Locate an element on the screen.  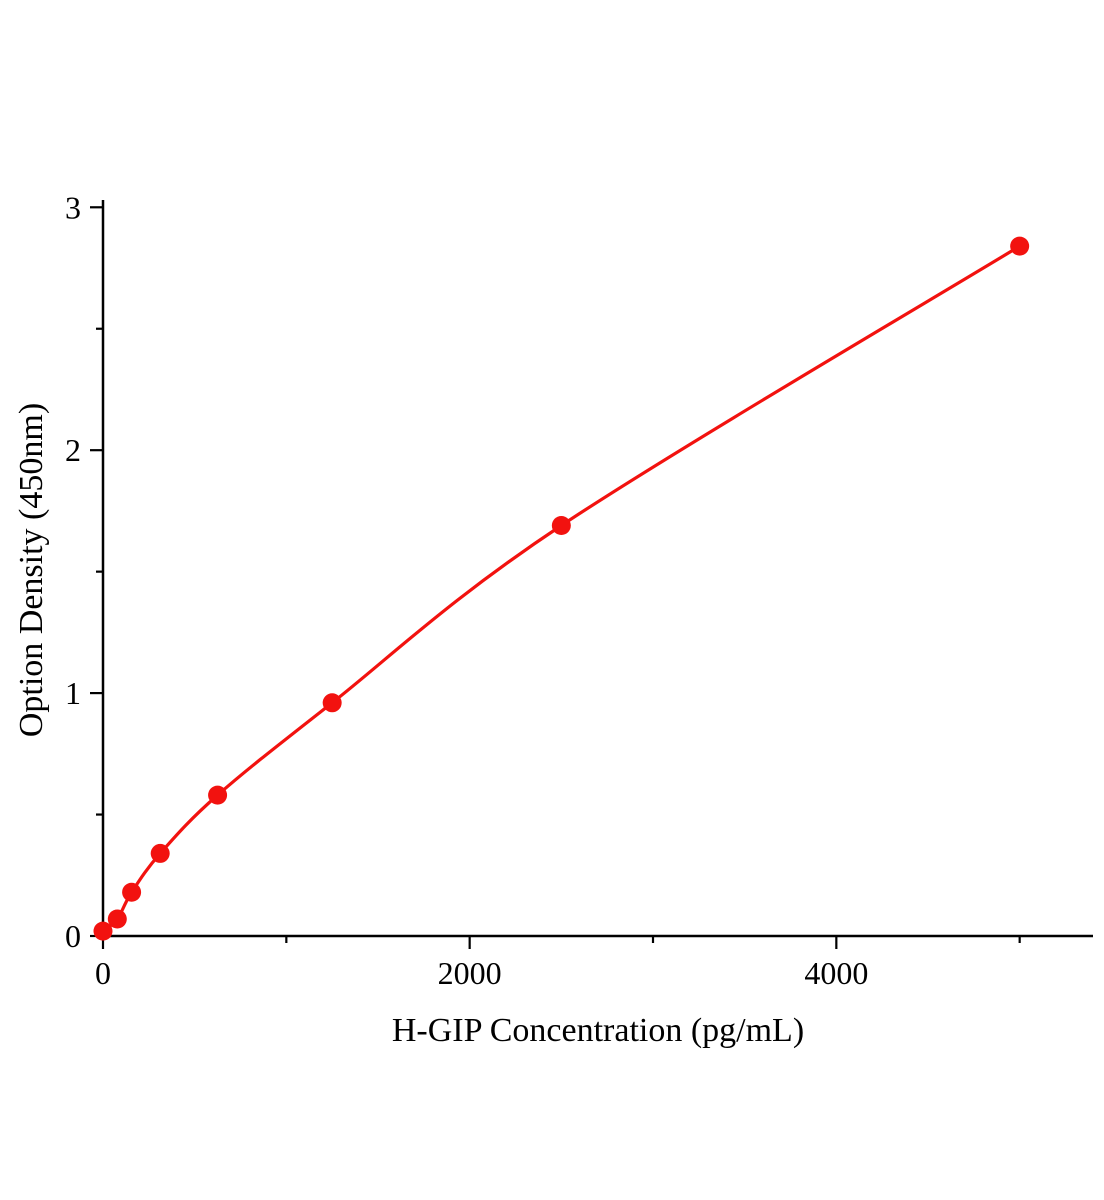
x-axis-label: H-GIP Concentration (pg/mL) is located at coordinates (598, 1030).